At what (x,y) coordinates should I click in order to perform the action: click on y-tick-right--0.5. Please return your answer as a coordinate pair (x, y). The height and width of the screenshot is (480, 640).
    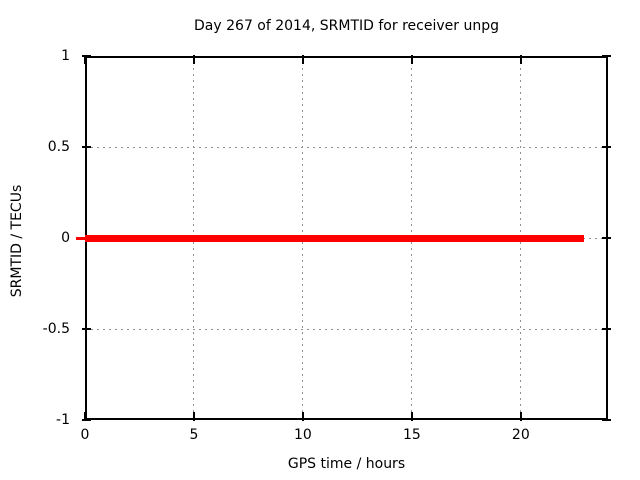
    Looking at the image, I should click on (606, 329).